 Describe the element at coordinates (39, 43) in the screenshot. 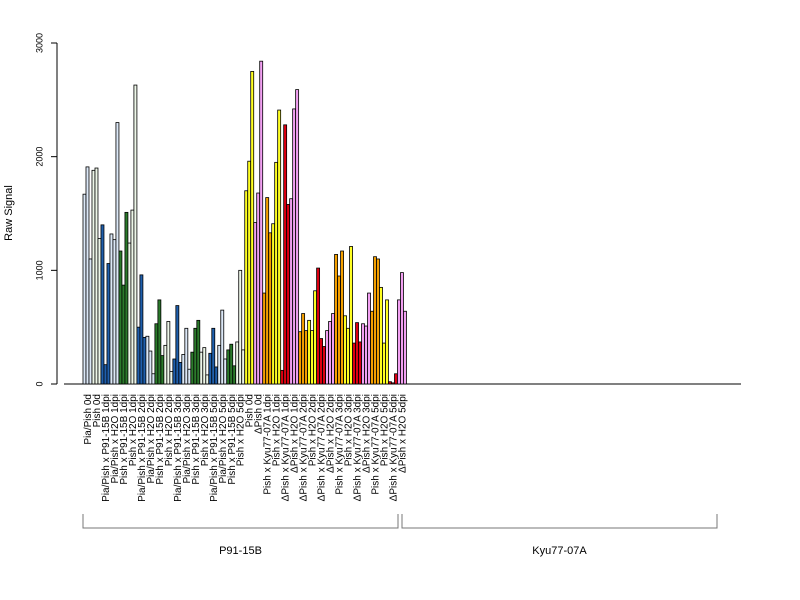

I see `y-tick-label: 3000` at that location.